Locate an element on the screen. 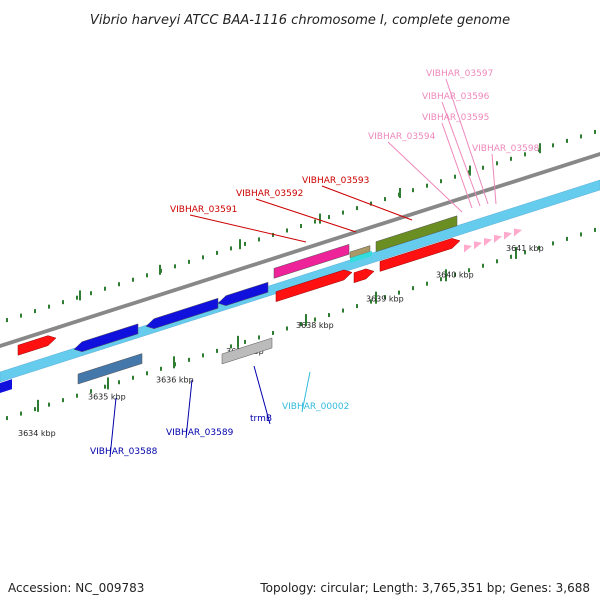 The image size is (600, 600). gene-label-VIBHAR_03588: VIBHAR_03588 is located at coordinates (124, 452).